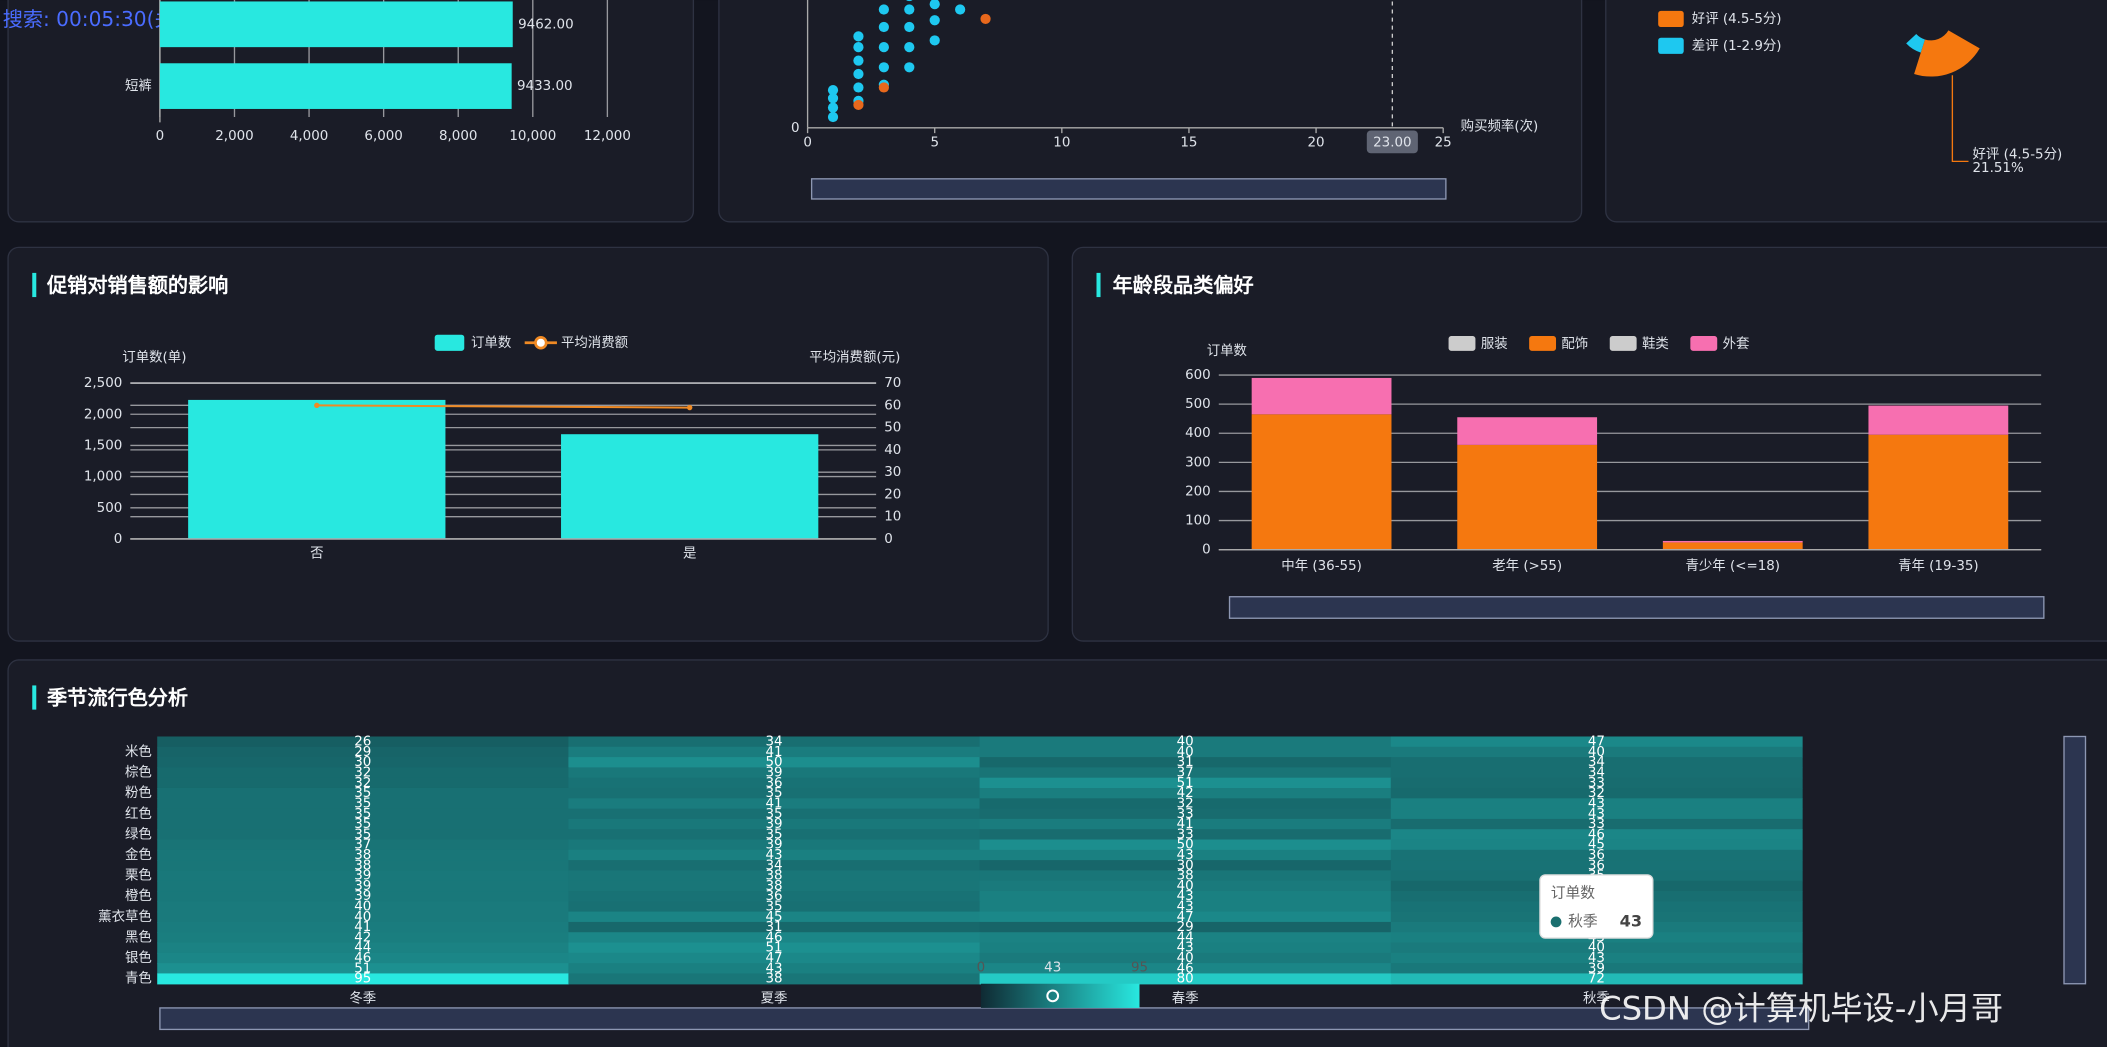  Describe the element at coordinates (595, 343) in the screenshot. I see `legend-label: 平均消费额` at that location.